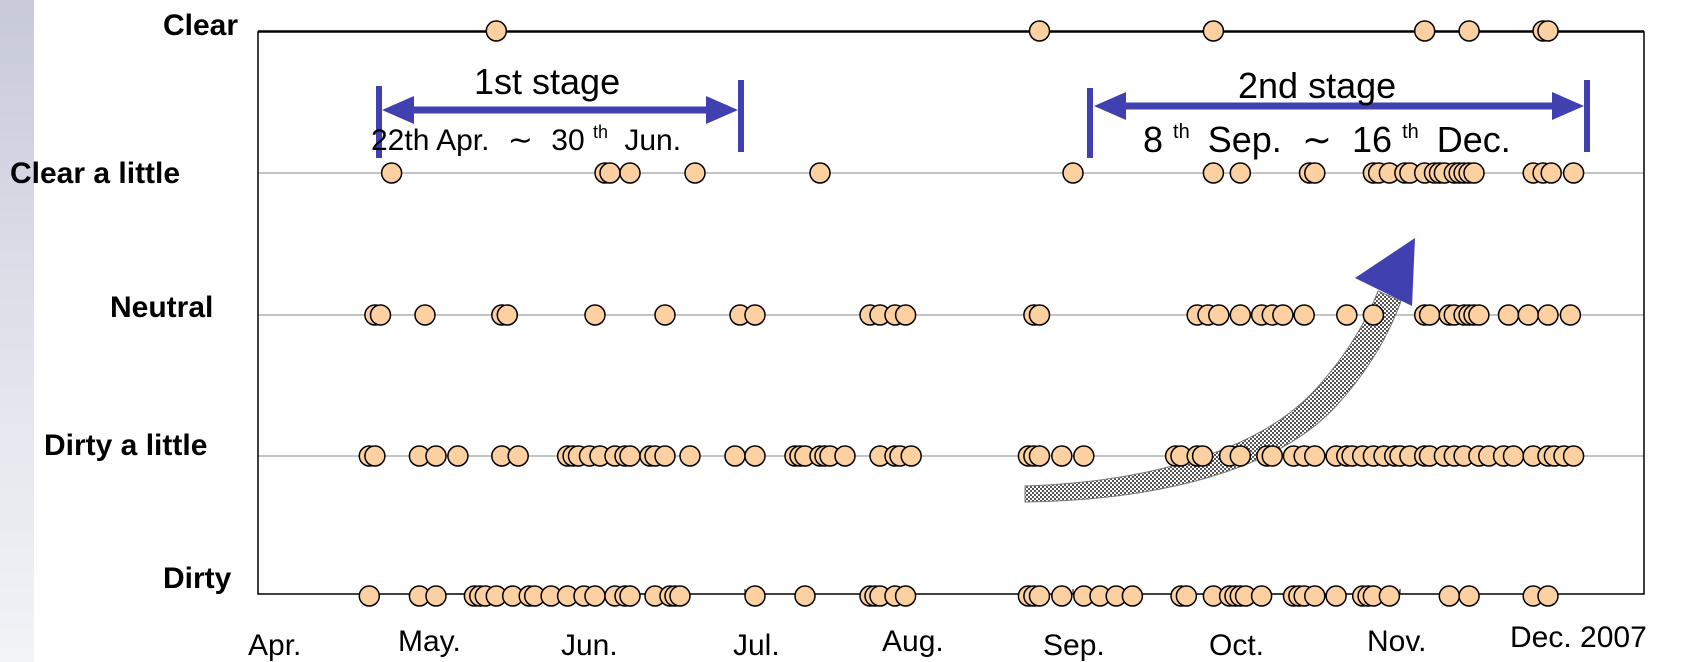  I want to click on stage-1-range-sep: ∼, so click(520, 140).